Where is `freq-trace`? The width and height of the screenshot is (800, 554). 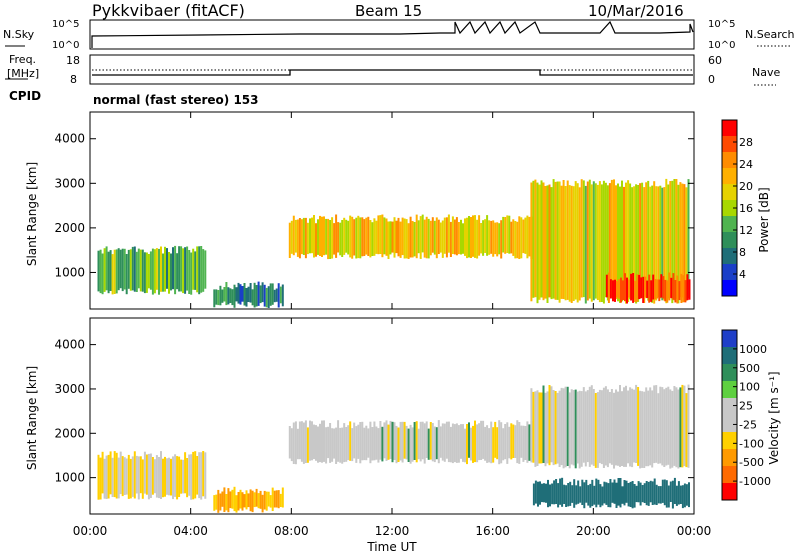
freq-trace is located at coordinates (392, 72).